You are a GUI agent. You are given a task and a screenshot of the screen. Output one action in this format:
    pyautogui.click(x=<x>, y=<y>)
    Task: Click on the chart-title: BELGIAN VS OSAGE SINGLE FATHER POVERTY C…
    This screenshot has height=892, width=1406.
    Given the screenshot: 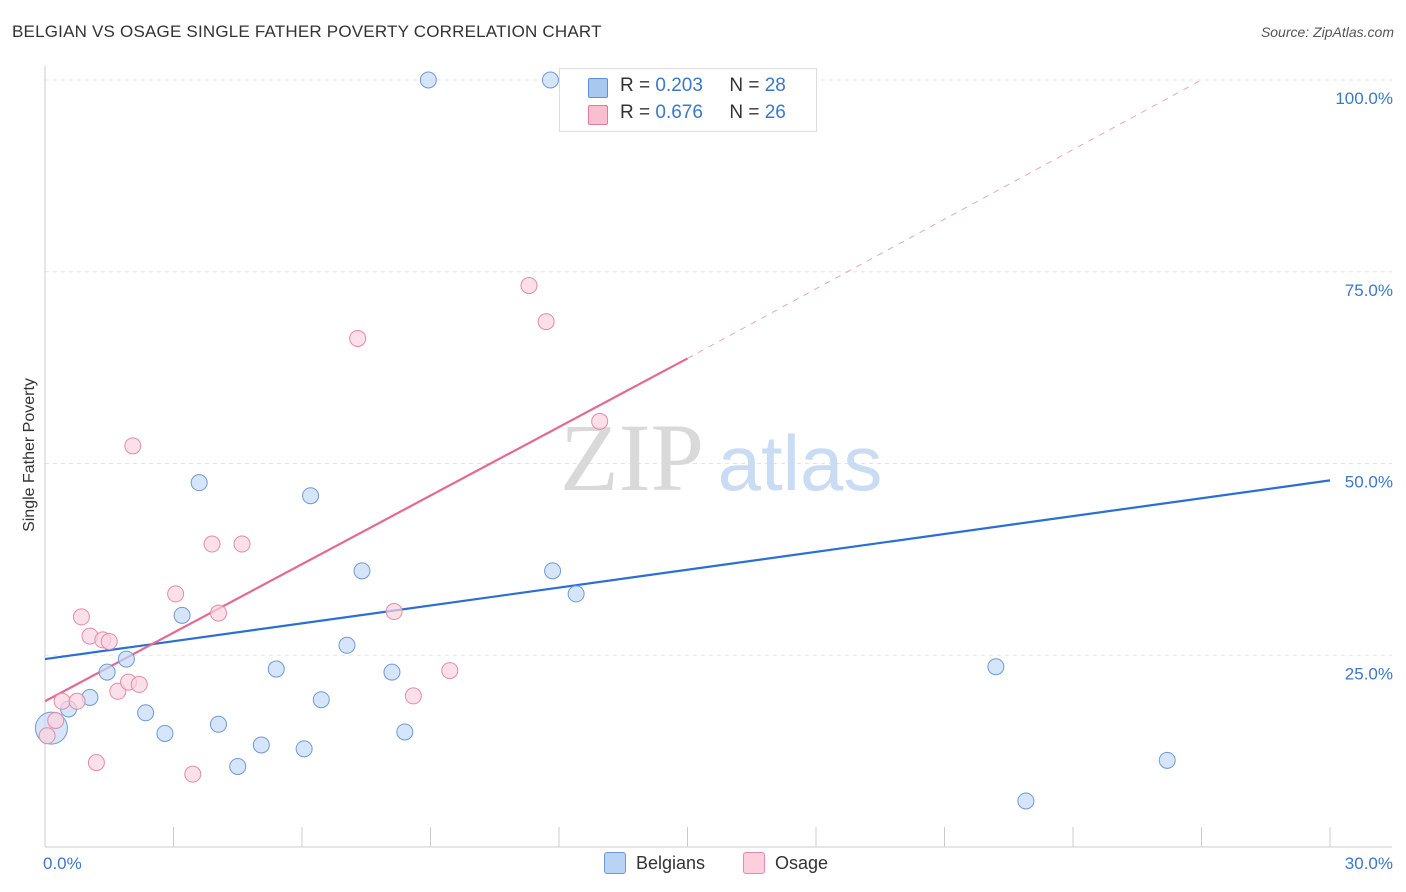 What is the action you would take?
    pyautogui.click(x=307, y=31)
    